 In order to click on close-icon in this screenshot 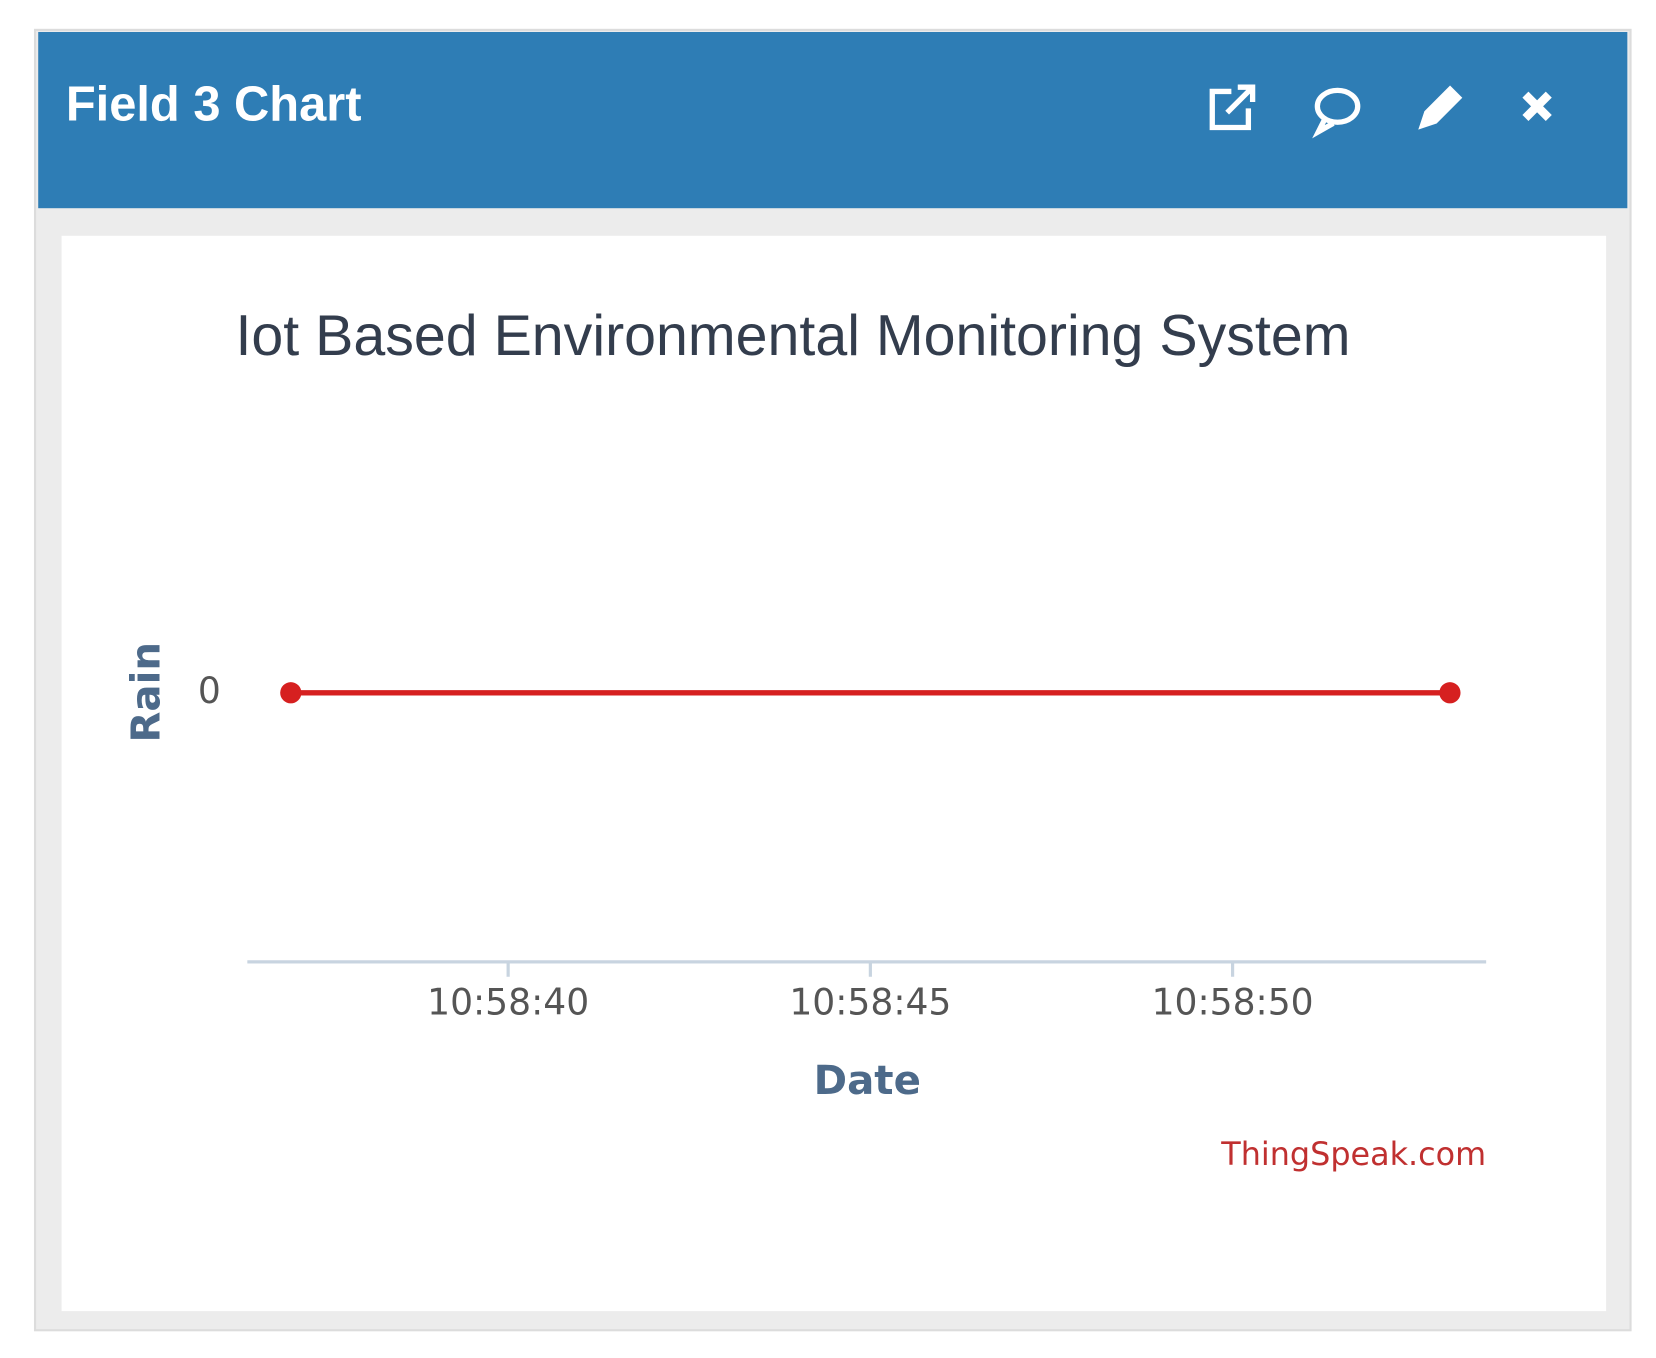, I will do `click(1537, 106)`.